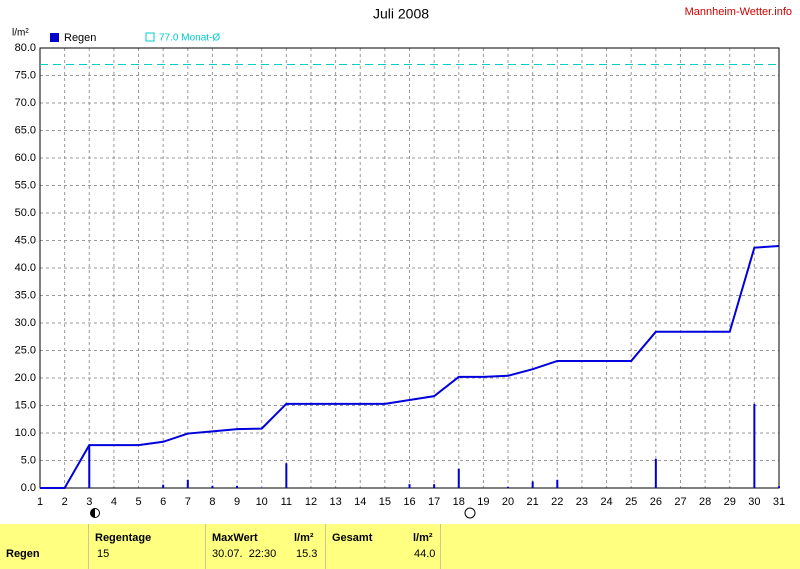 This screenshot has width=800, height=569. What do you see at coordinates (25, 48) in the screenshot?
I see `y-tick-label: 80.0` at bounding box center [25, 48].